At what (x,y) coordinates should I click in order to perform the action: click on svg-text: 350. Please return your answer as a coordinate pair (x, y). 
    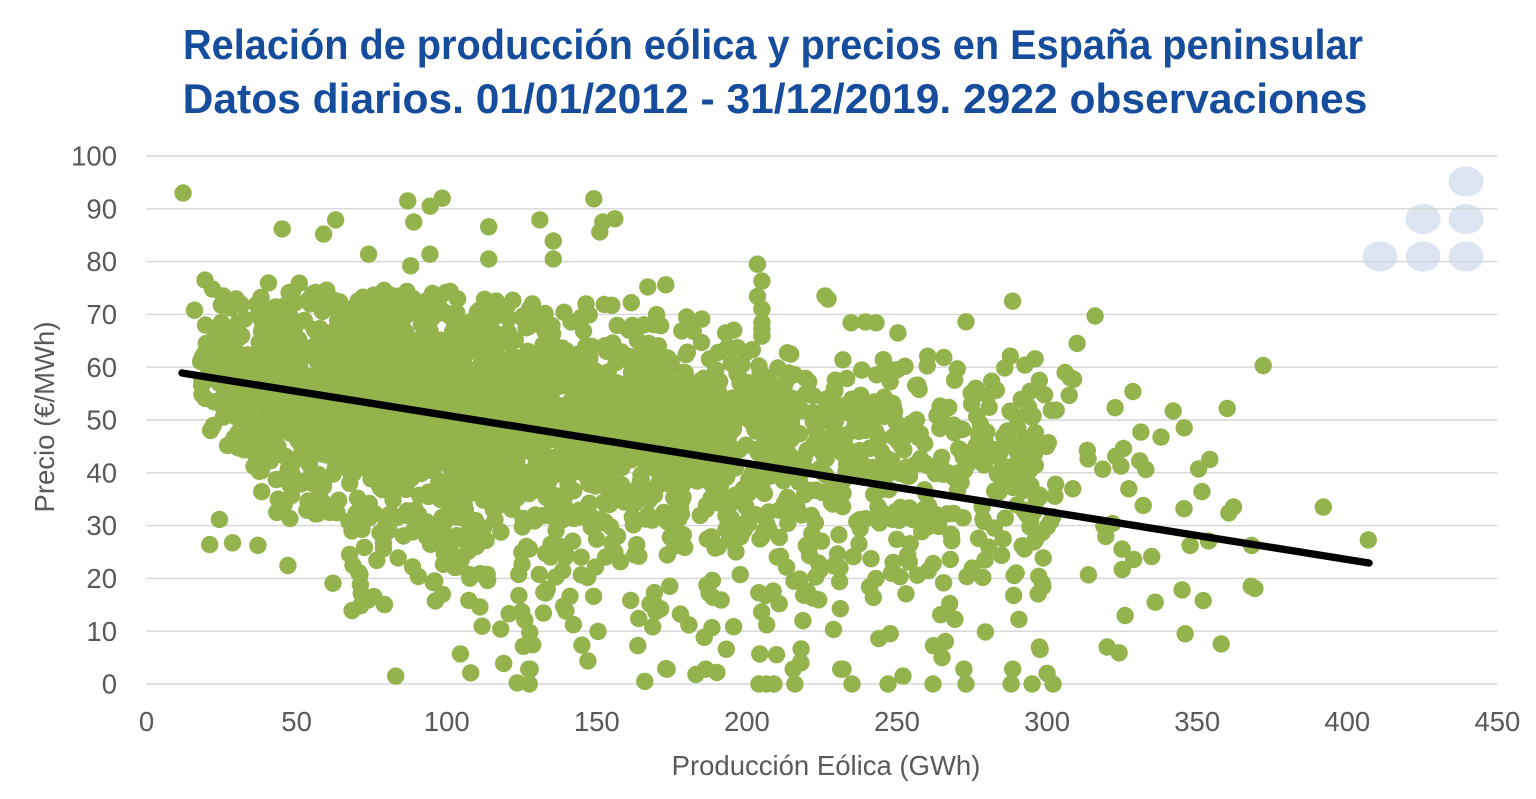
    Looking at the image, I should click on (1197, 721).